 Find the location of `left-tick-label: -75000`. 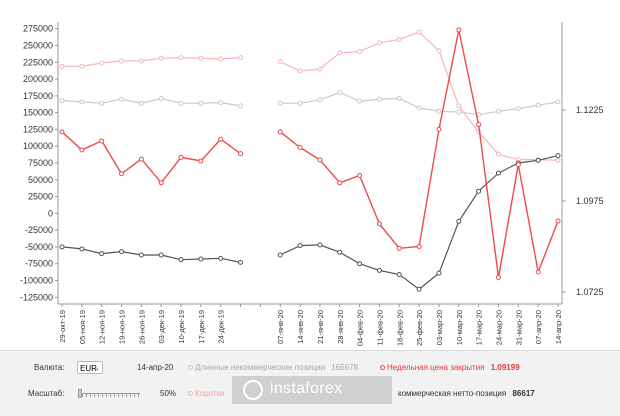

left-tick-label: -75000 is located at coordinates (39, 264).